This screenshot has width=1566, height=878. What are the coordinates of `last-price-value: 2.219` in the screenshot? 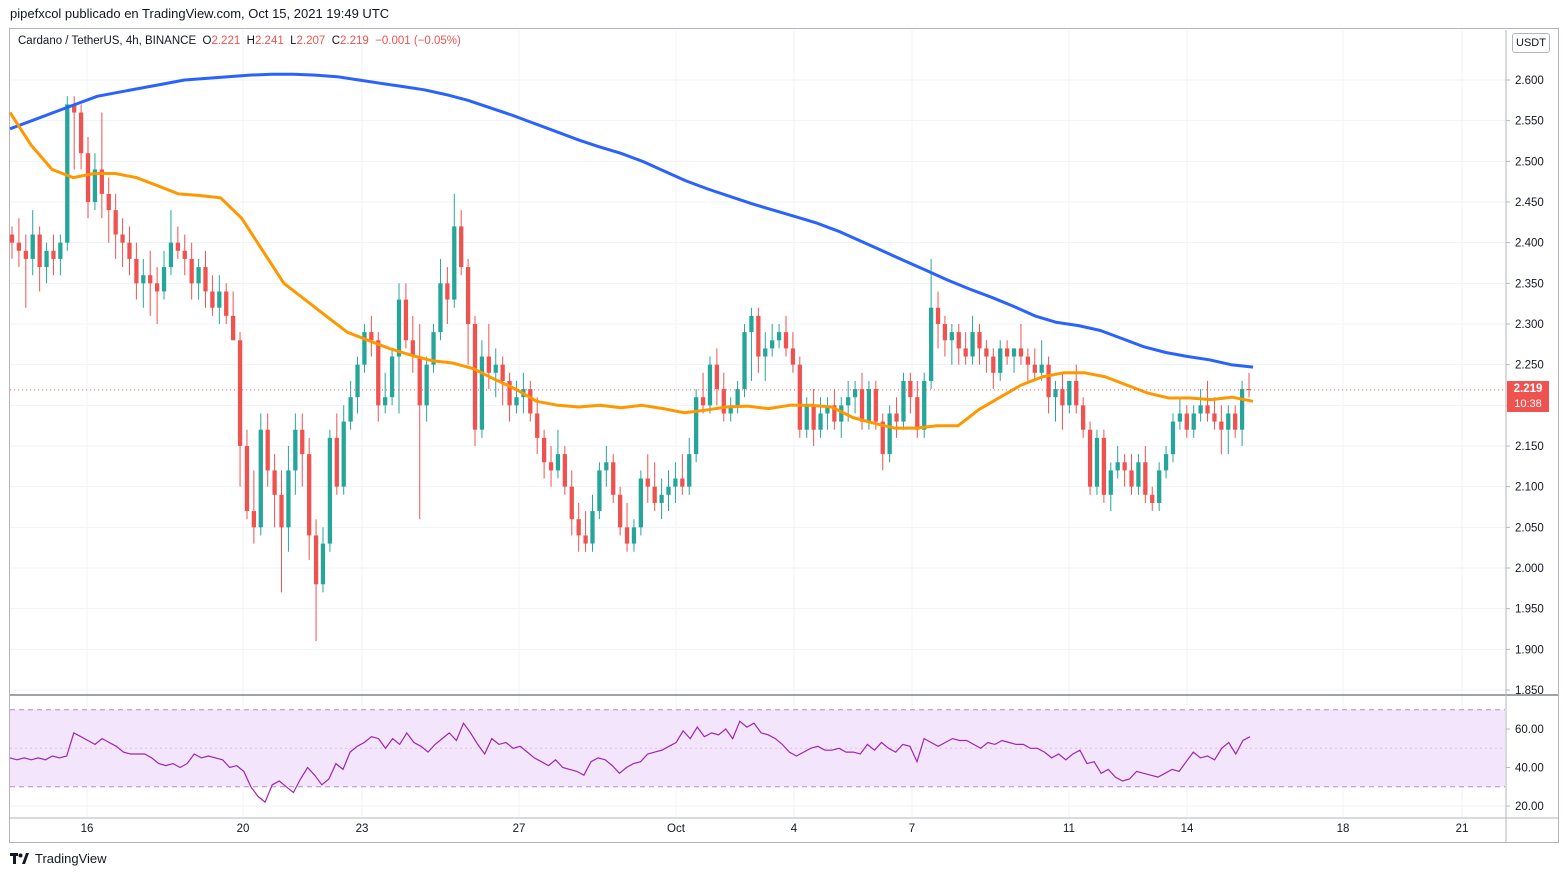 It's located at (1528, 389).